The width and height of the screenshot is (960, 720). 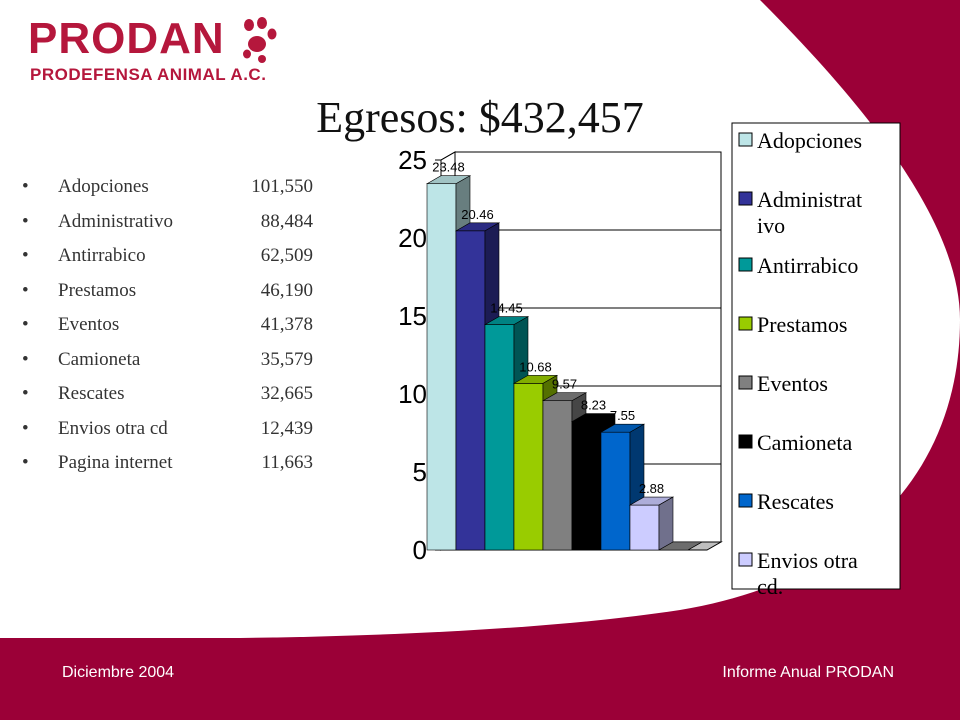 I want to click on item-label: Pagina internet, so click(x=115, y=462).